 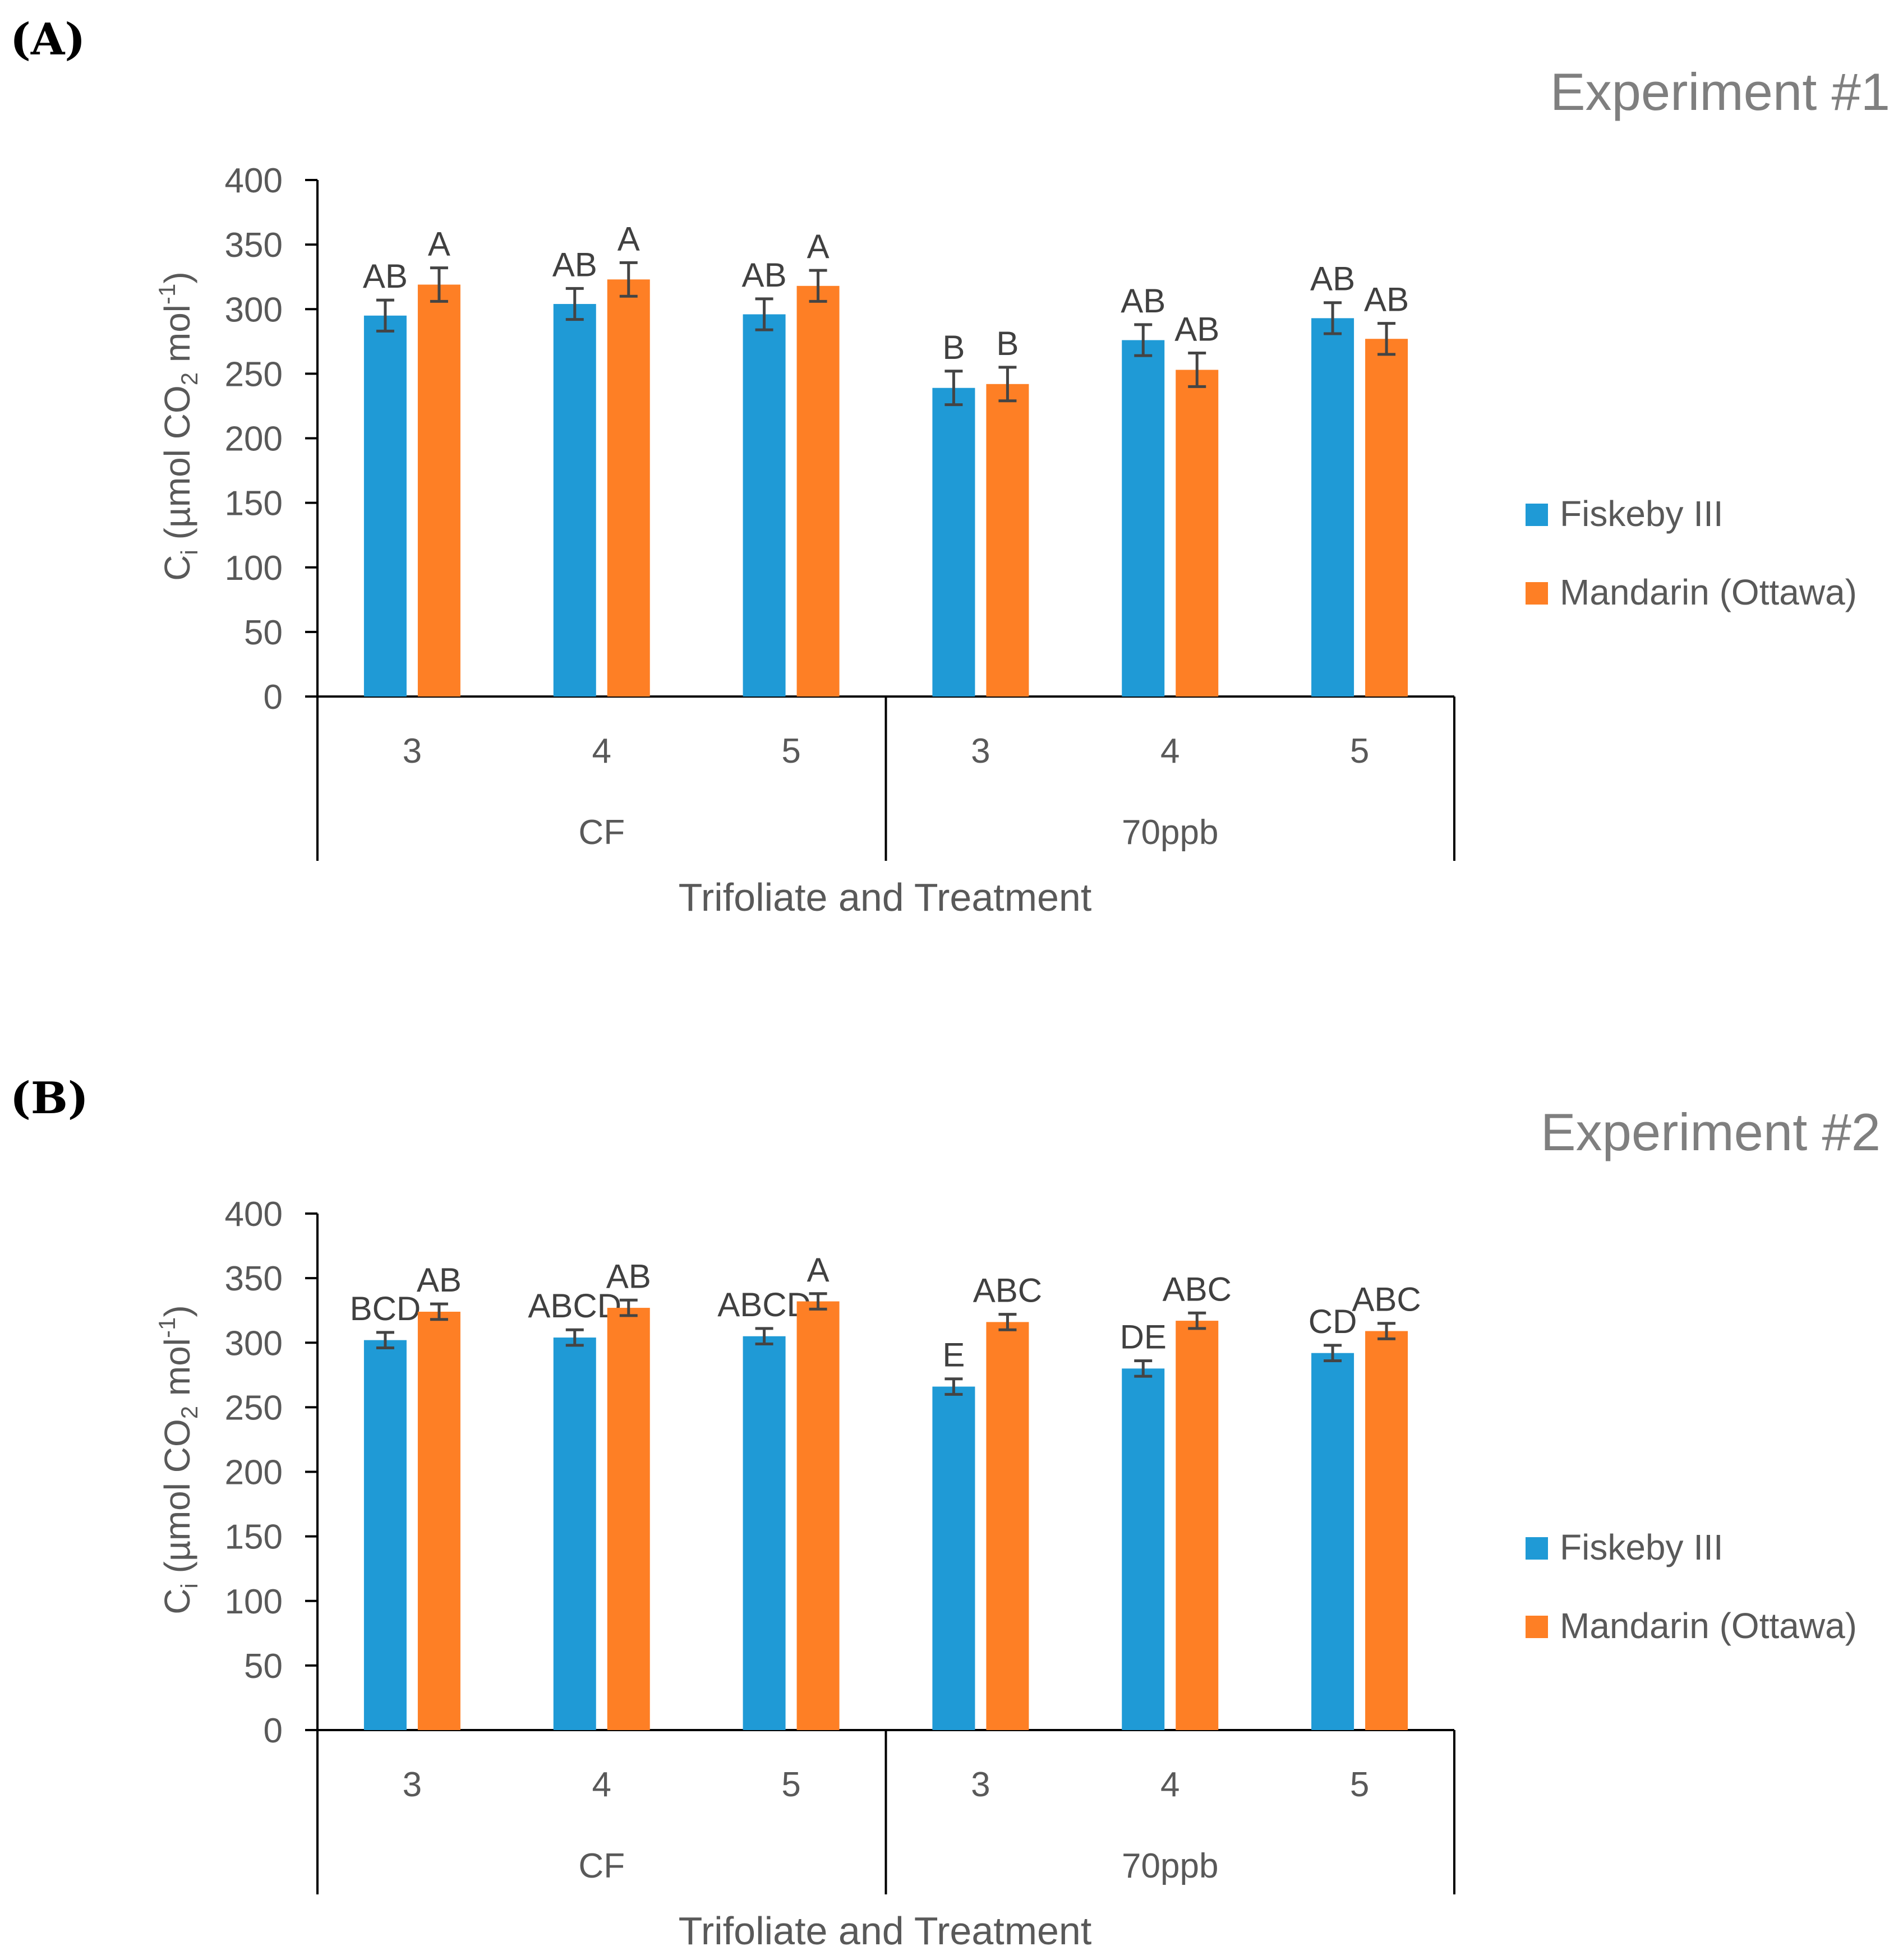 What do you see at coordinates (50, 1098) in the screenshot?
I see `panel-letter: (B)` at bounding box center [50, 1098].